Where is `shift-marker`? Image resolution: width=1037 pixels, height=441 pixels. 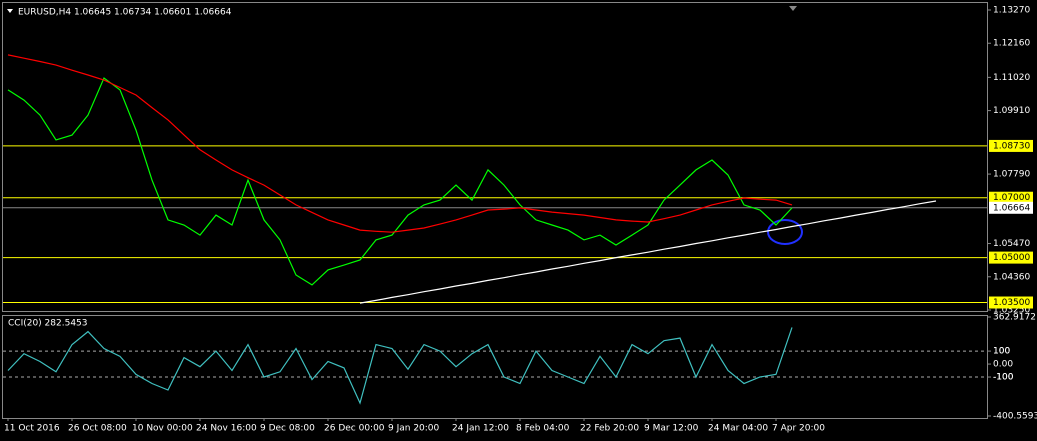
shift-marker is located at coordinates (793, 8).